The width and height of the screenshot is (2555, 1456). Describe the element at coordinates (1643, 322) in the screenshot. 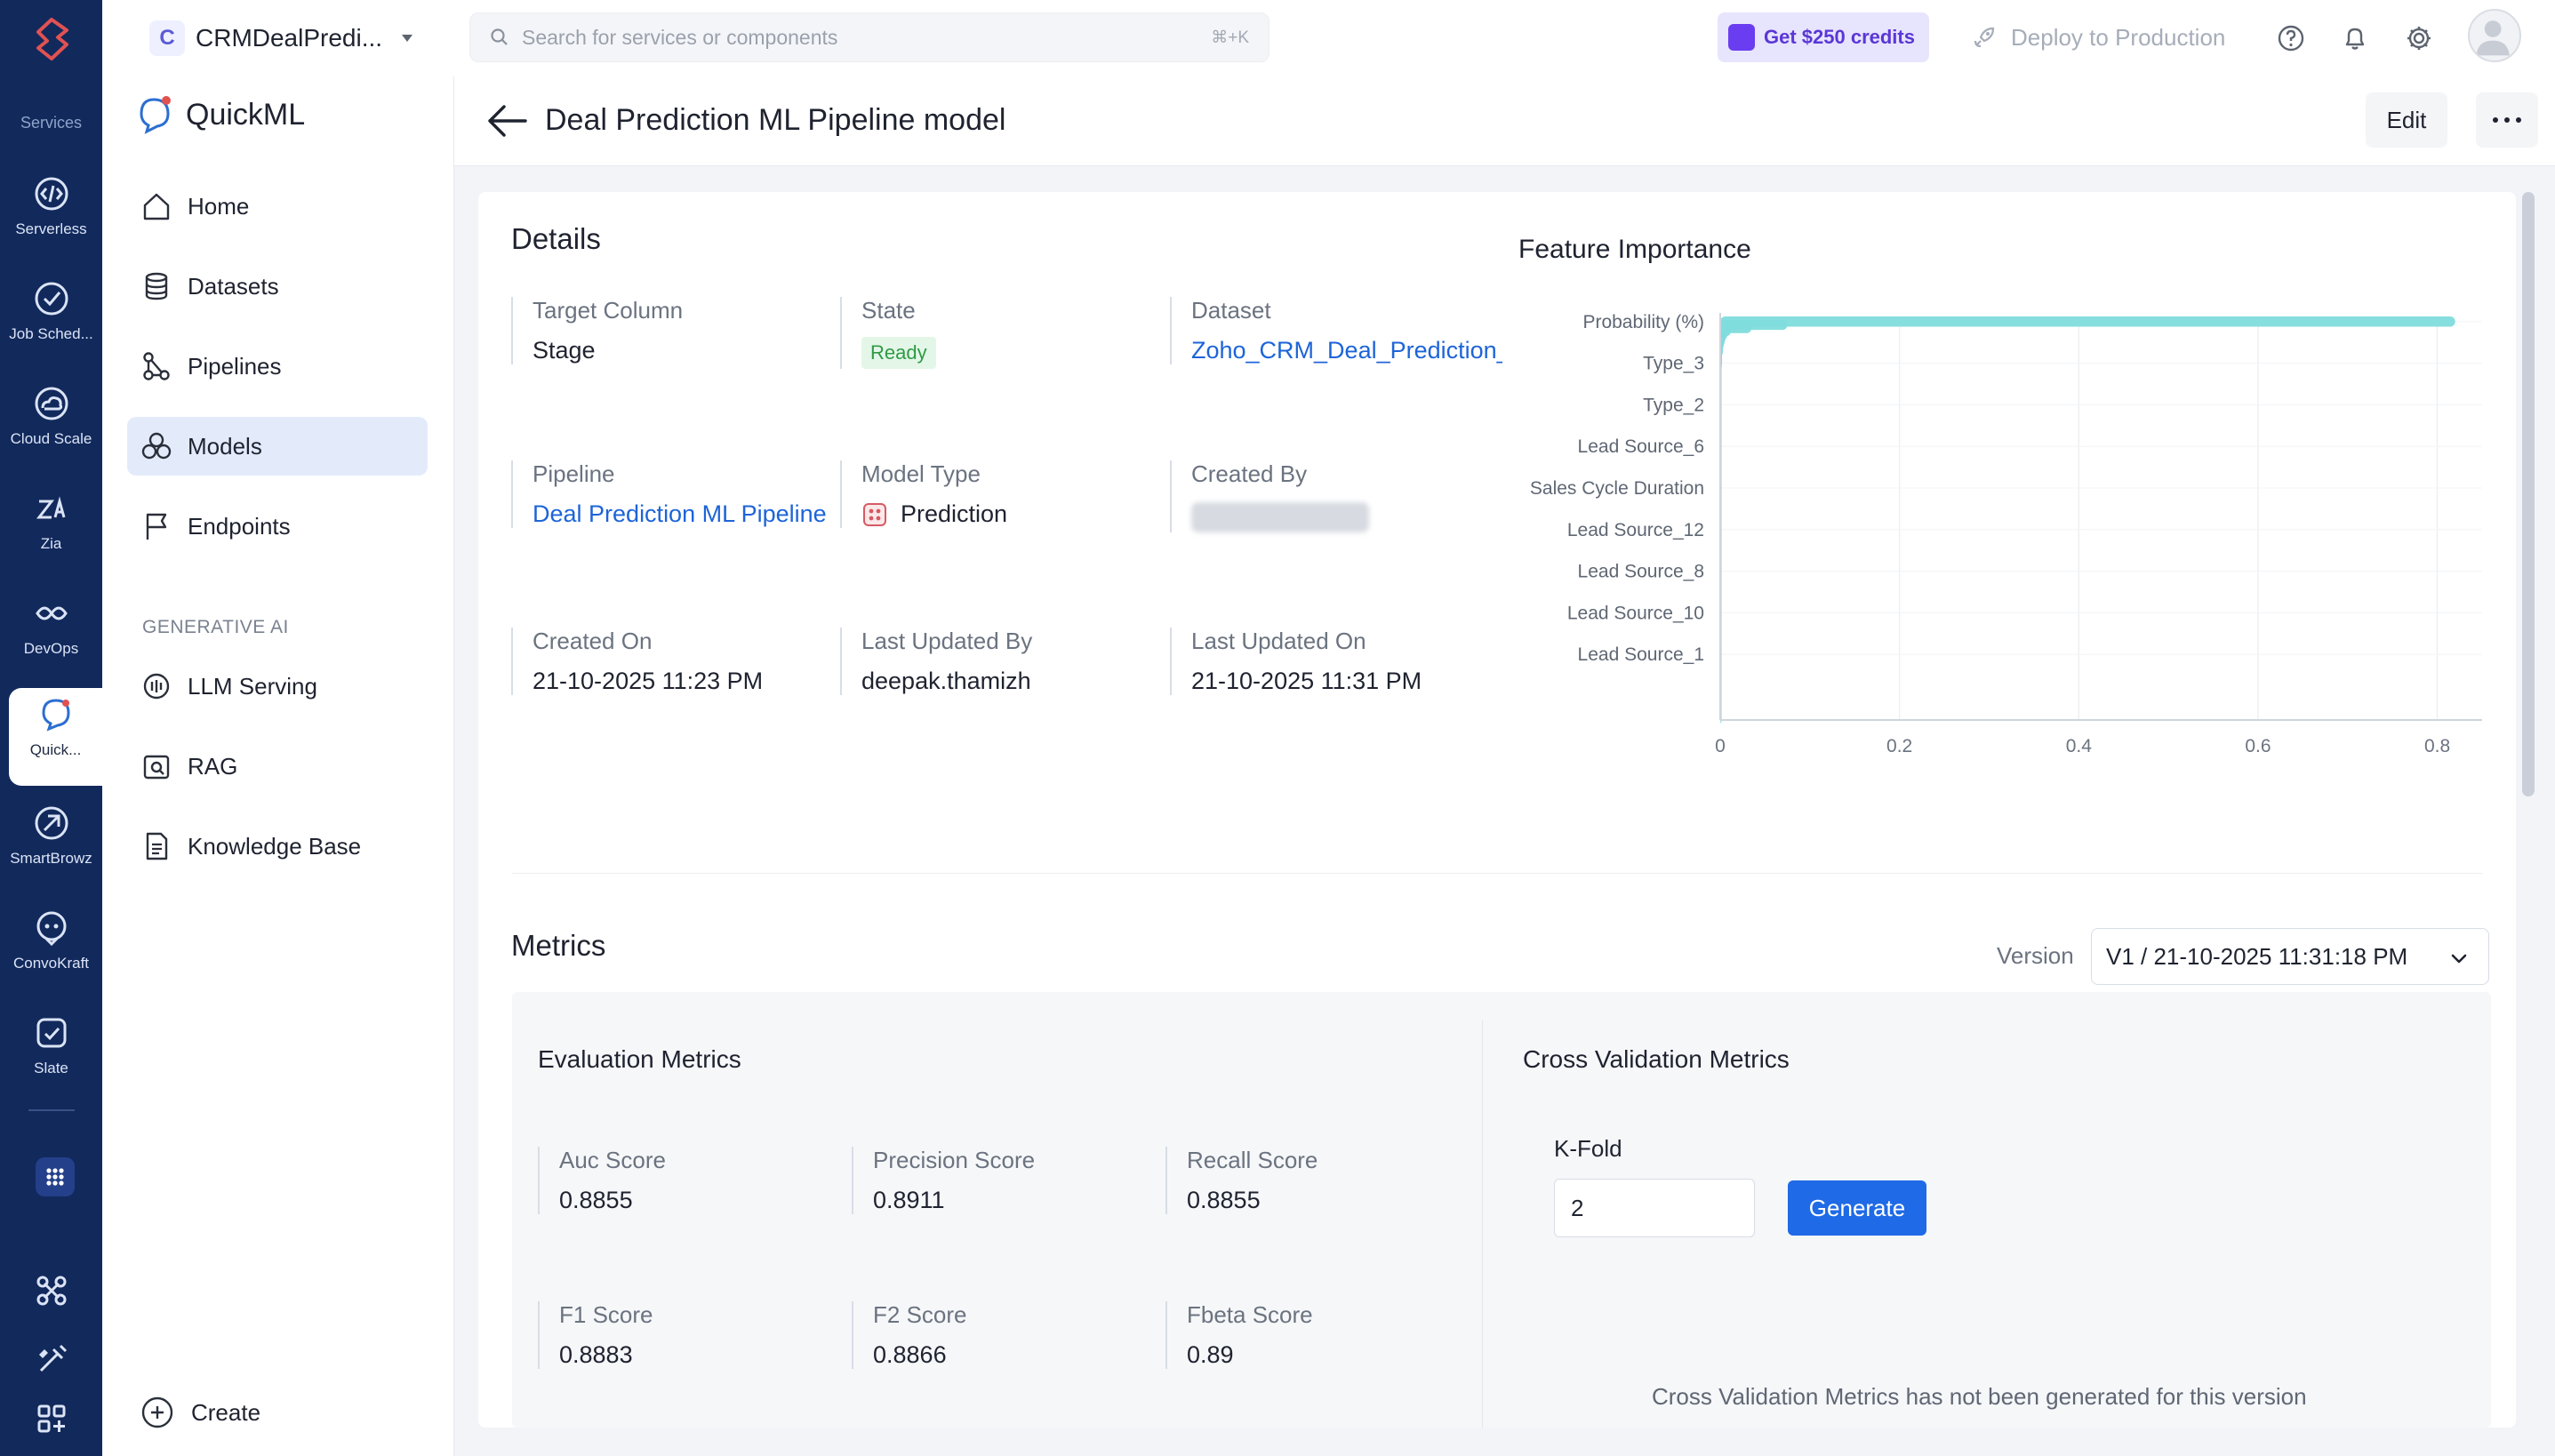

I see `y-category-label: Probability (%)` at that location.